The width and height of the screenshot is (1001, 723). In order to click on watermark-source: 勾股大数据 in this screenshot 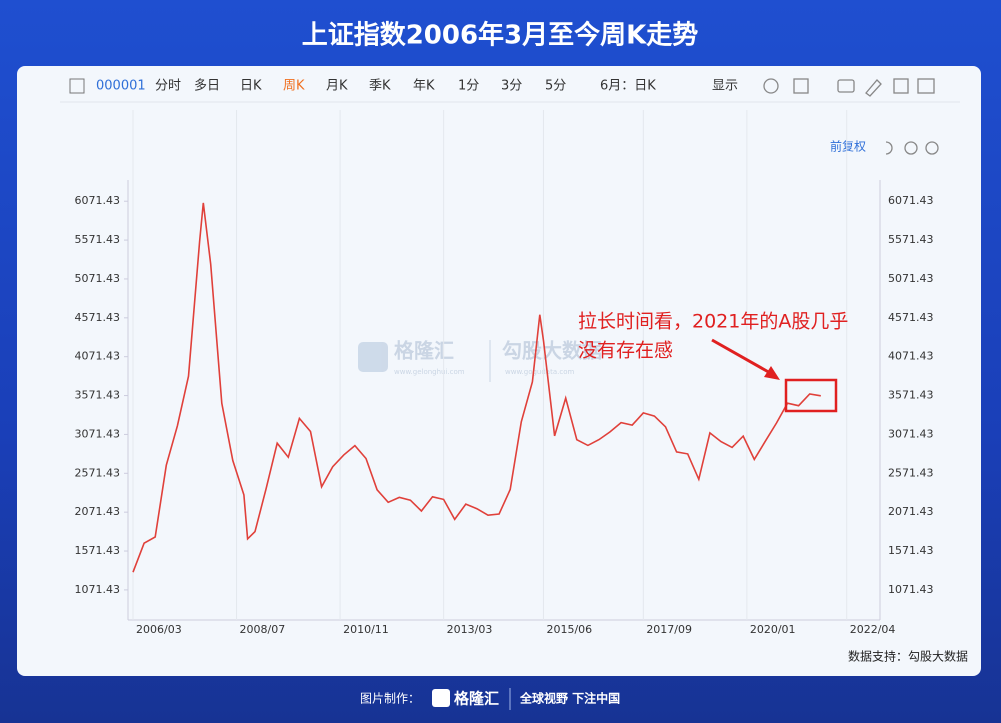, I will do `click(552, 351)`.